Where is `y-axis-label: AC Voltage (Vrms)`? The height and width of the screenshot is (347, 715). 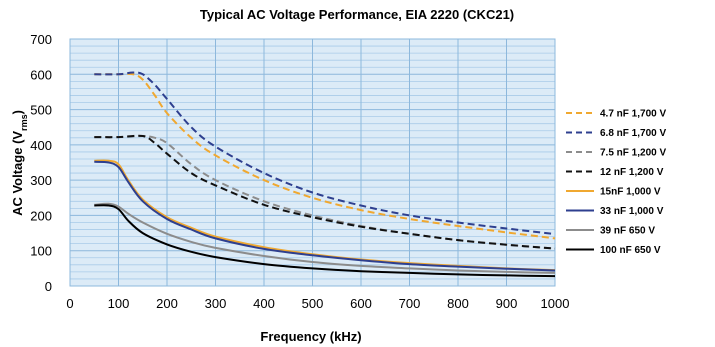 y-axis-label: AC Voltage (Vrms) is located at coordinates (19, 163).